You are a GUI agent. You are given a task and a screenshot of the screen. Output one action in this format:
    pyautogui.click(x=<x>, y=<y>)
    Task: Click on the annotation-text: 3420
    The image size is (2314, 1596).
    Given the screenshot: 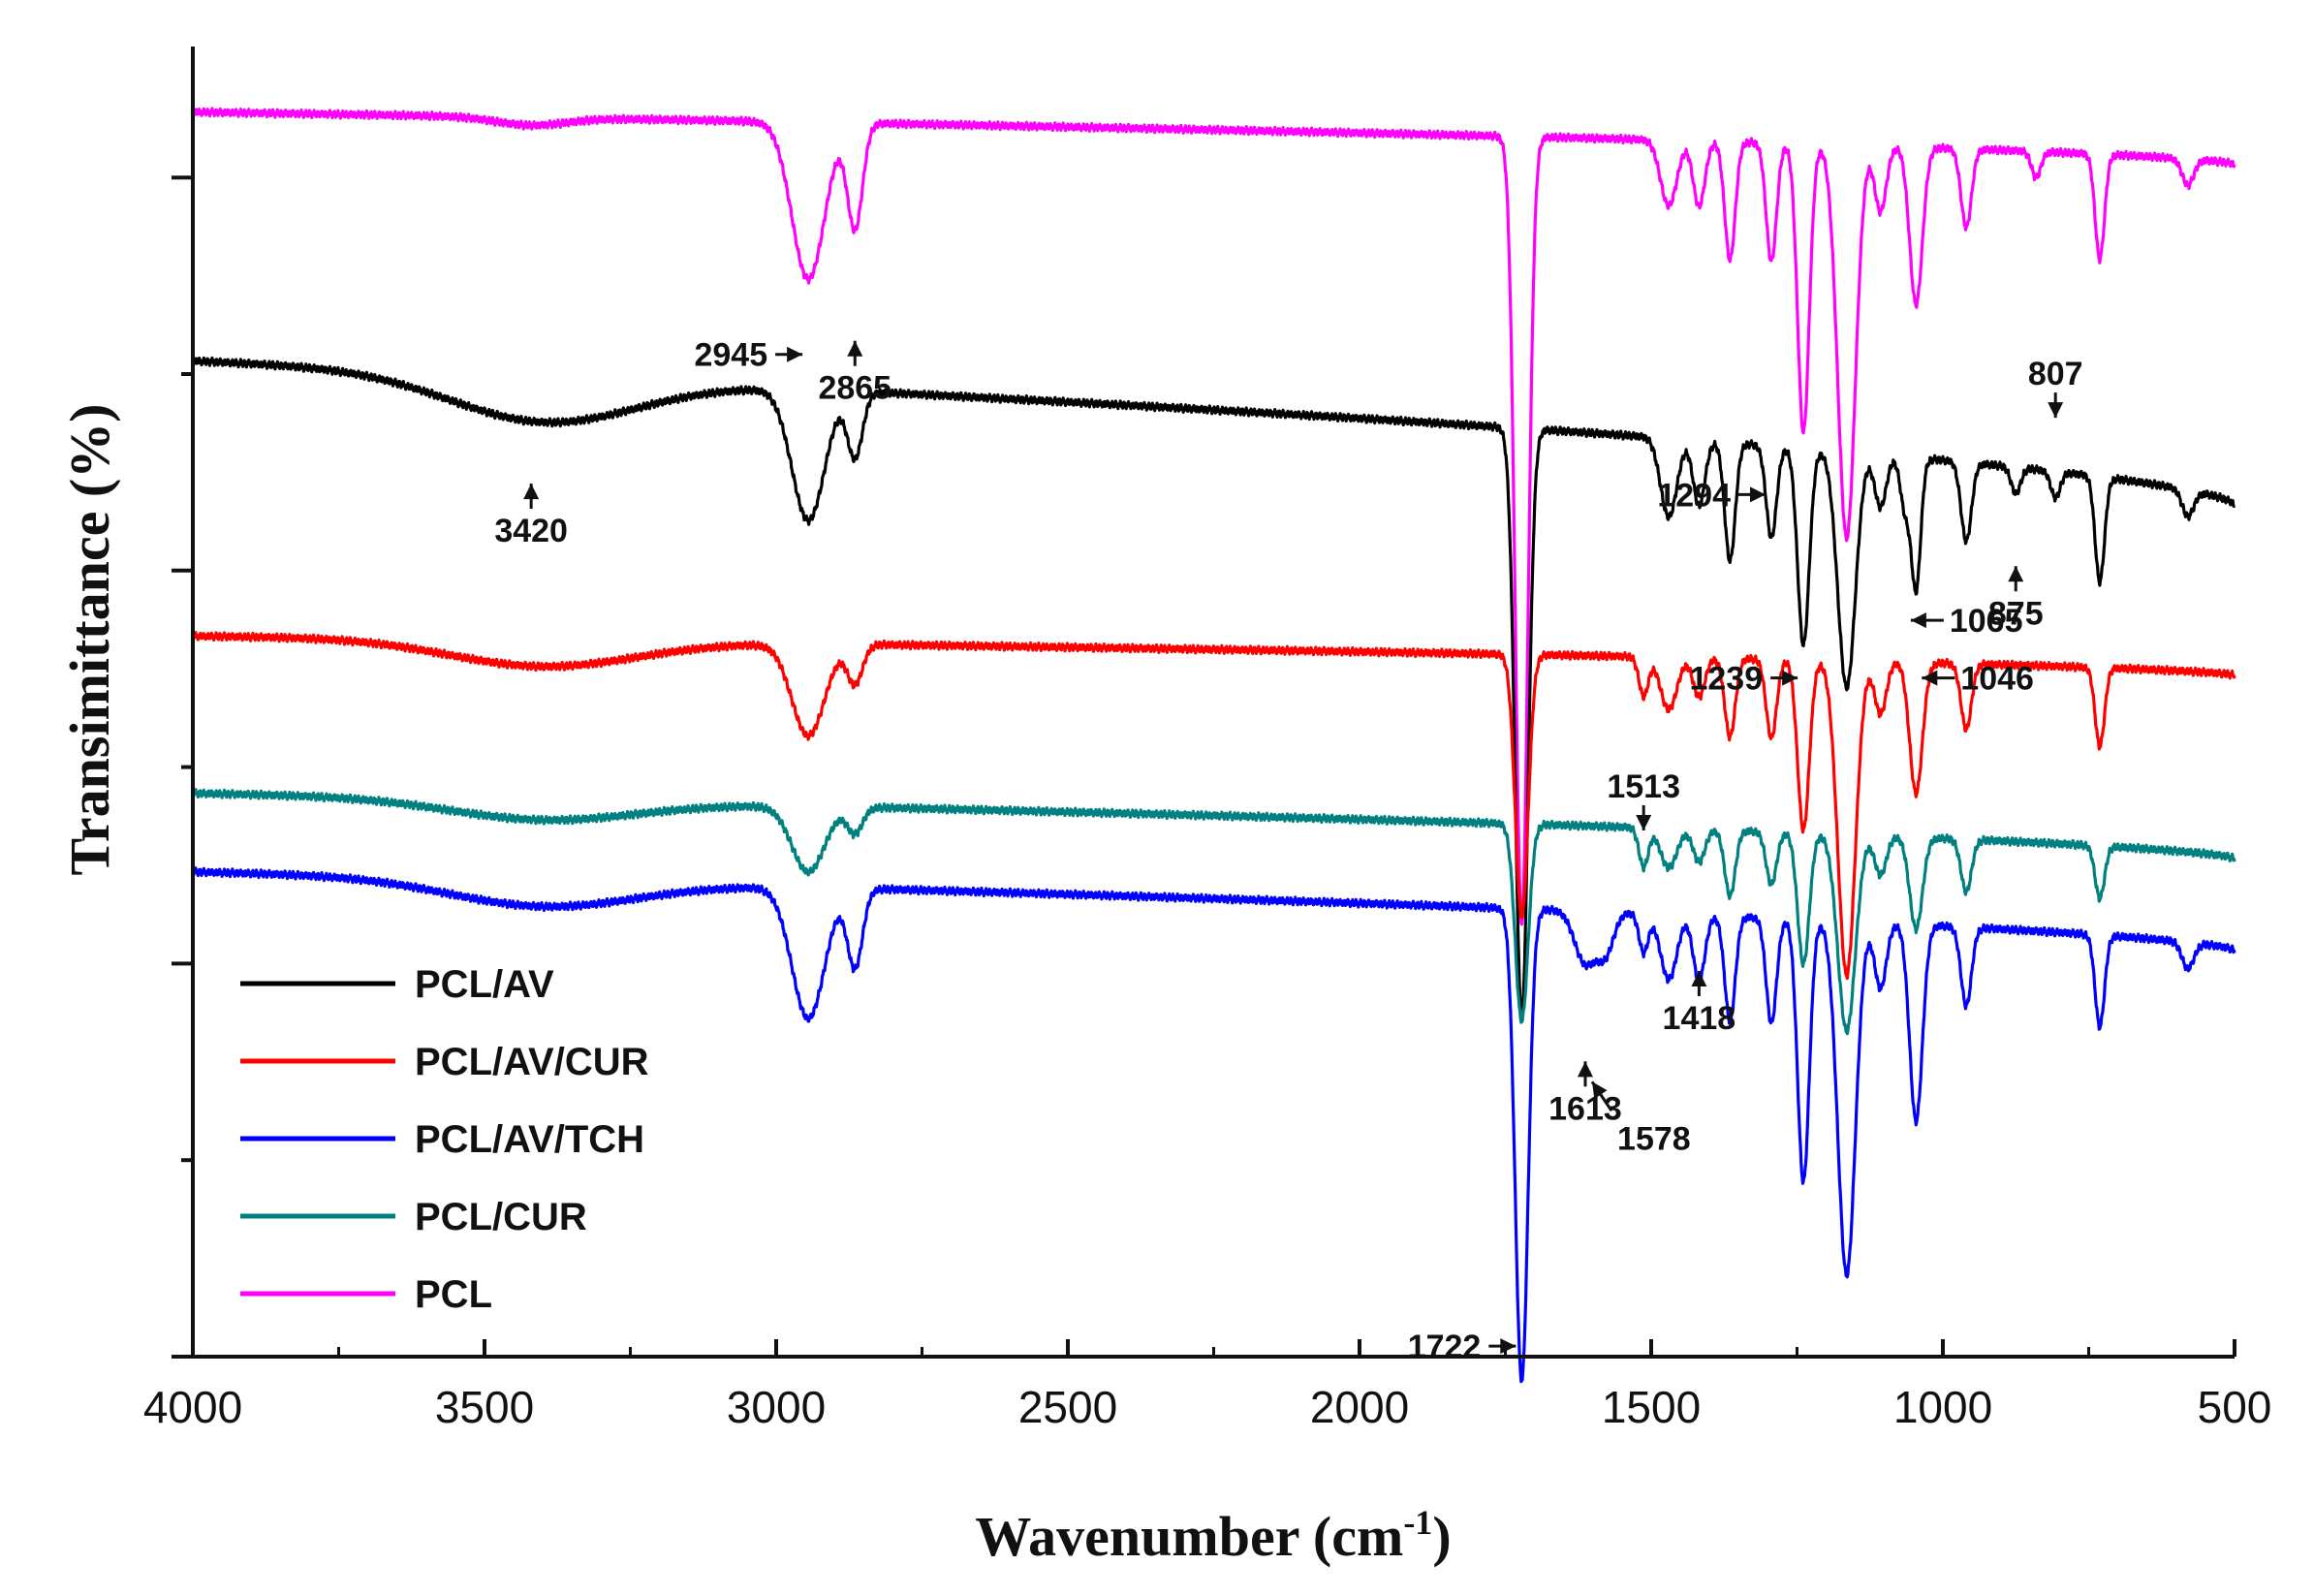 What is the action you would take?
    pyautogui.click(x=531, y=531)
    